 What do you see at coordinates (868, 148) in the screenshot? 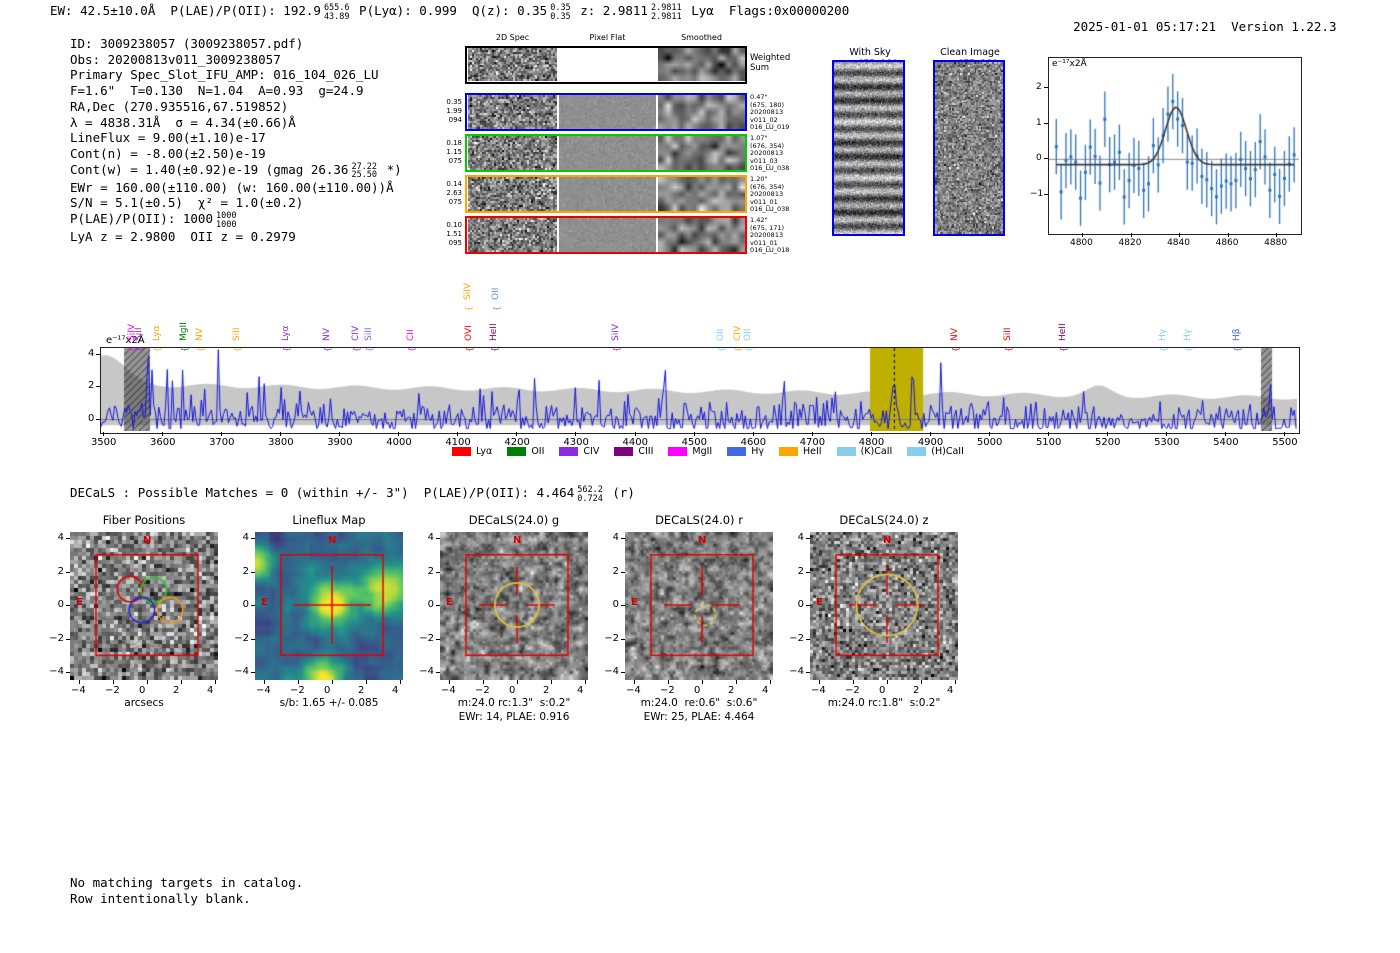
I see `withsky-image-frame` at bounding box center [868, 148].